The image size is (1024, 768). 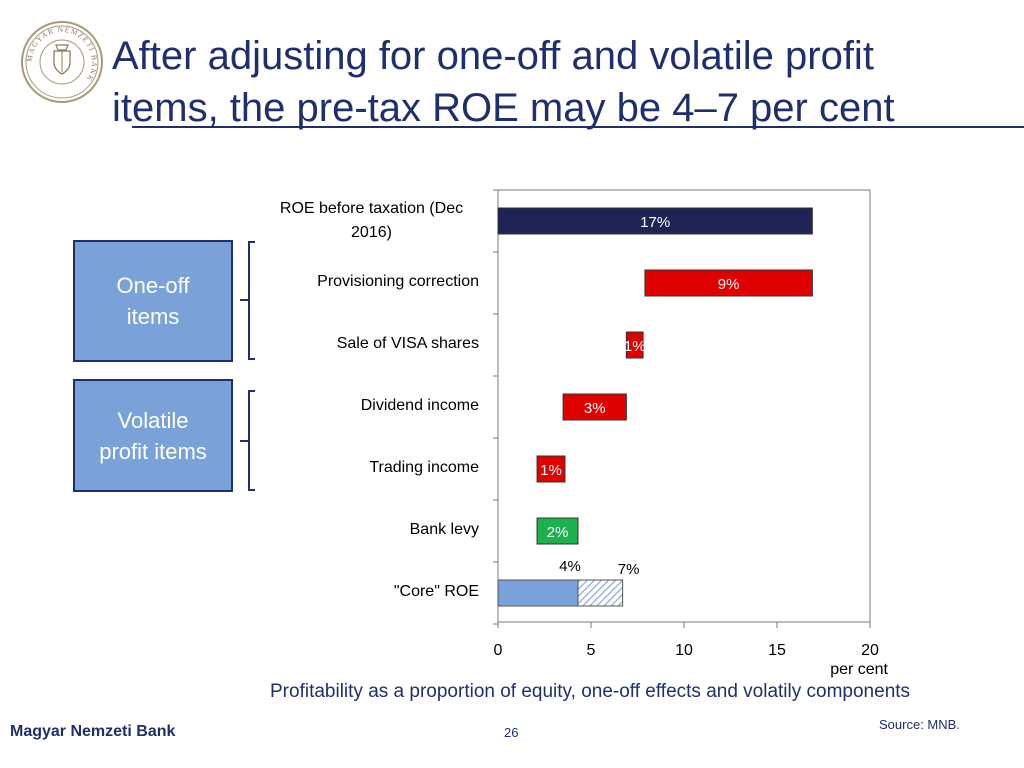 What do you see at coordinates (93, 731) in the screenshot?
I see `footer-bank-name: Magyar Nemzeti Bank` at bounding box center [93, 731].